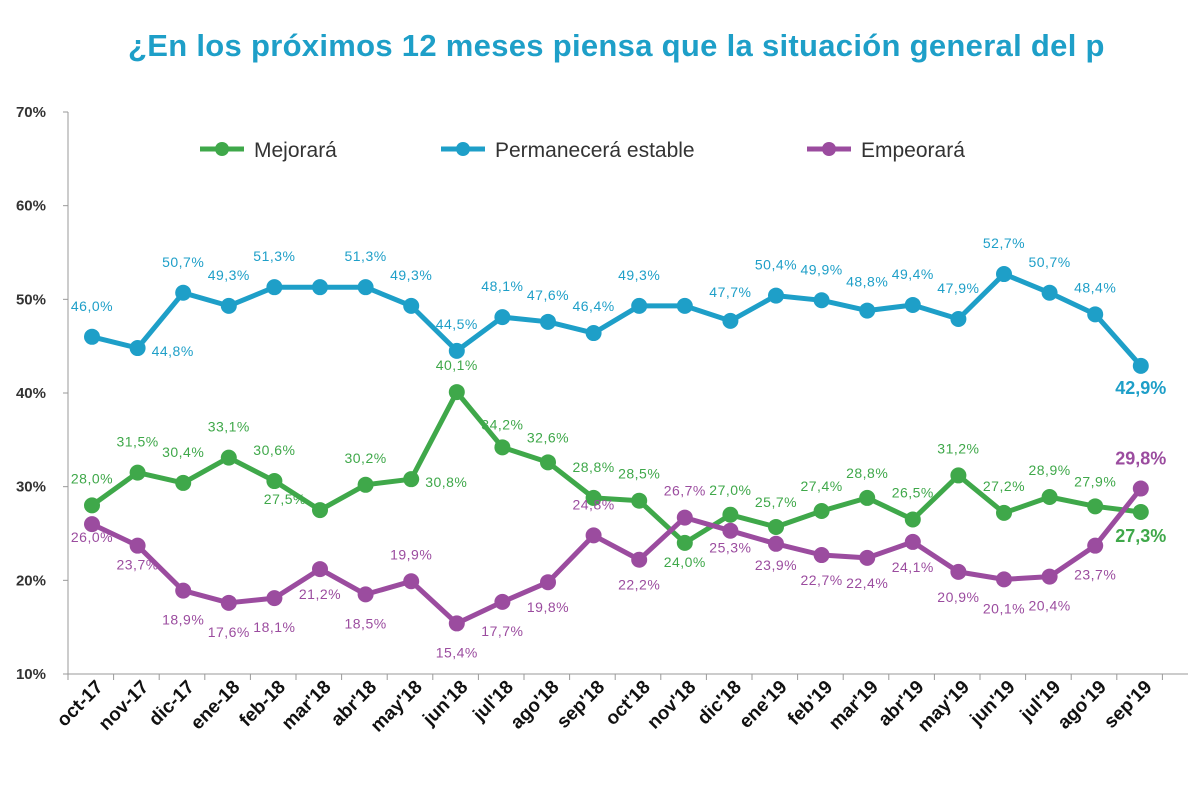  Describe the element at coordinates (913, 492) in the screenshot. I see `data-label-mejorar-: 26,5%` at that location.